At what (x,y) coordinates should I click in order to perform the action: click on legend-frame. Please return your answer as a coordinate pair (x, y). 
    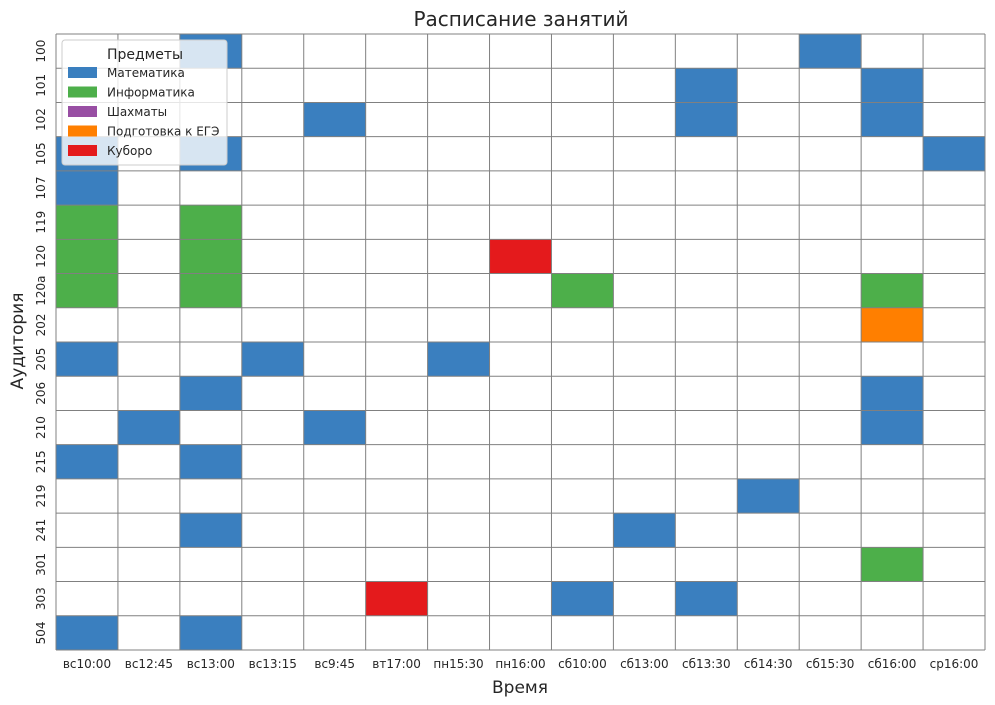
    Looking at the image, I should click on (144, 102).